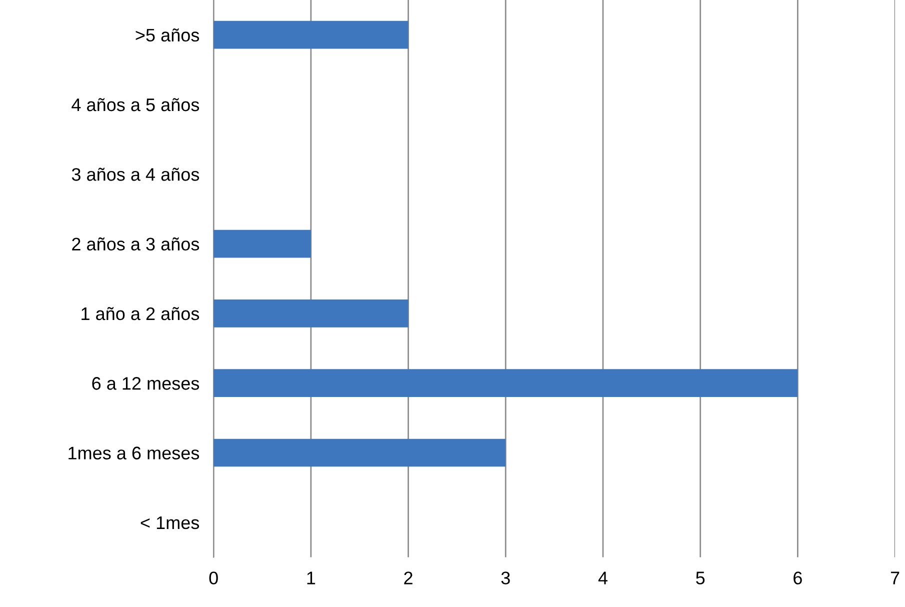 This screenshot has width=905, height=607. Describe the element at coordinates (311, 578) in the screenshot. I see `x-tick-label: 1` at that location.